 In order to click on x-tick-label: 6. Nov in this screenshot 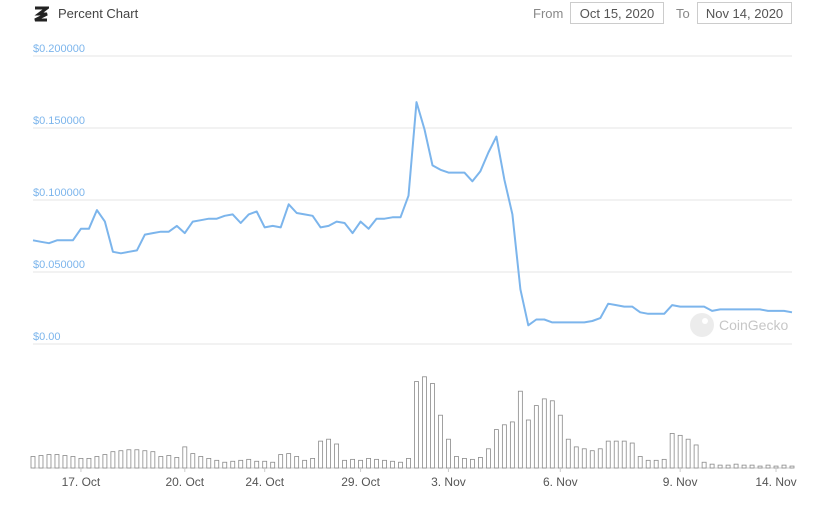, I will do `click(560, 482)`.